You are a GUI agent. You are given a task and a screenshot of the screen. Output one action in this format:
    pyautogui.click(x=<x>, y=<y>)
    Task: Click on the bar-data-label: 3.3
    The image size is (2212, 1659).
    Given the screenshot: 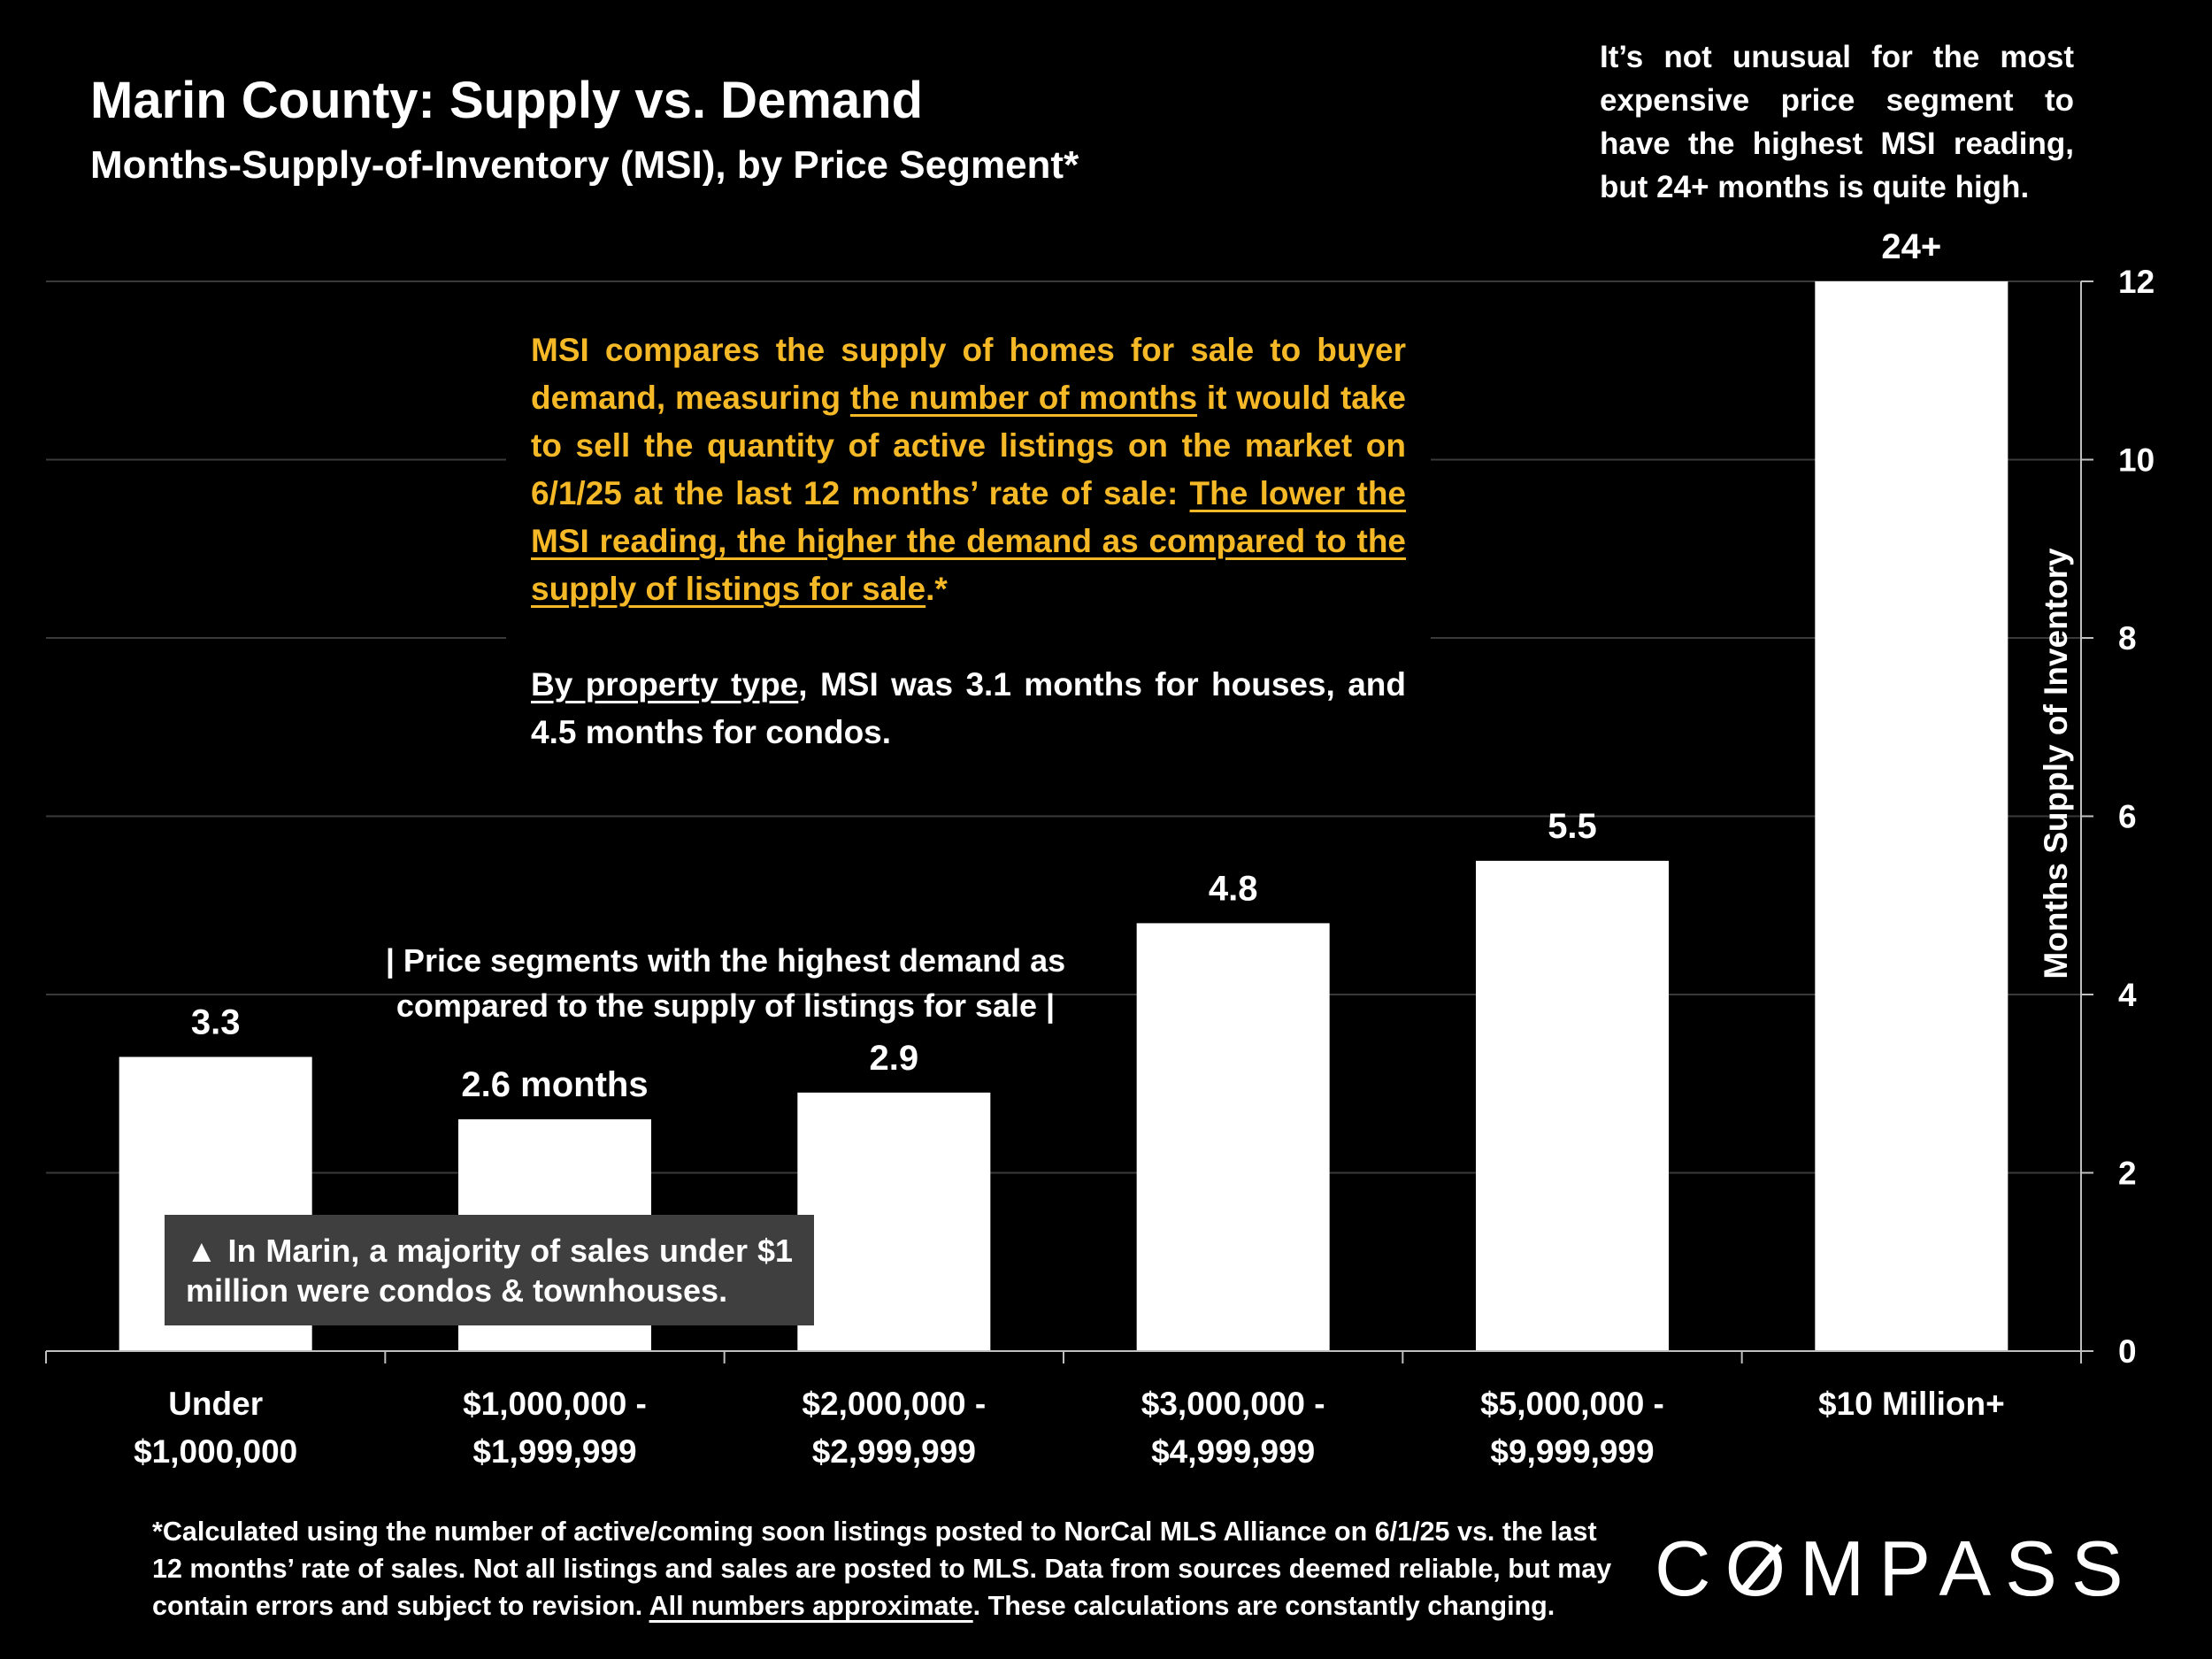 What is the action you would take?
    pyautogui.click(x=216, y=1022)
    